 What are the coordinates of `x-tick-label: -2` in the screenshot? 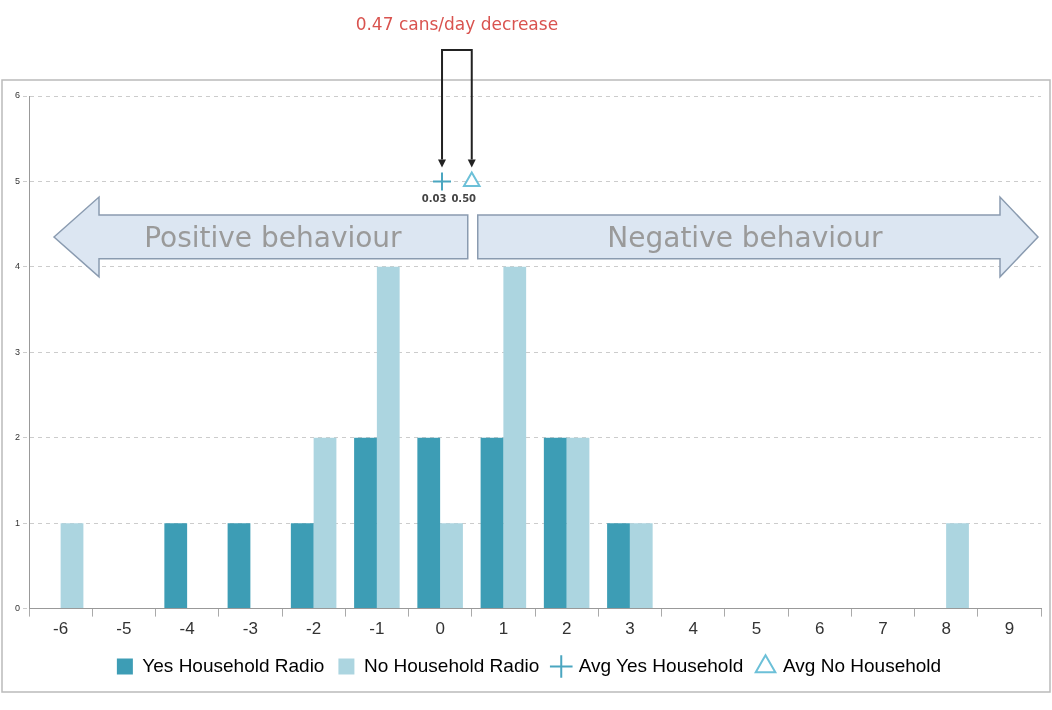 It's located at (314, 629).